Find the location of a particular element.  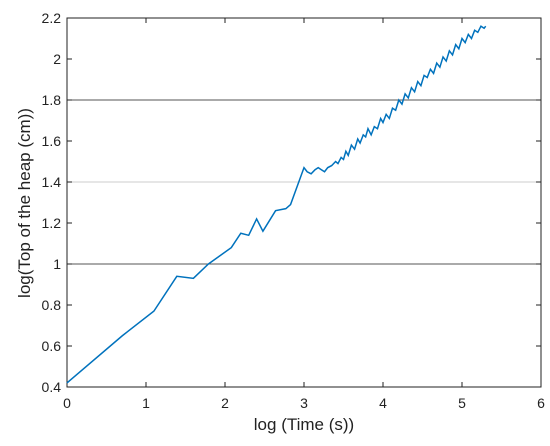

y-tick-label: 1.8 is located at coordinates (52, 100).